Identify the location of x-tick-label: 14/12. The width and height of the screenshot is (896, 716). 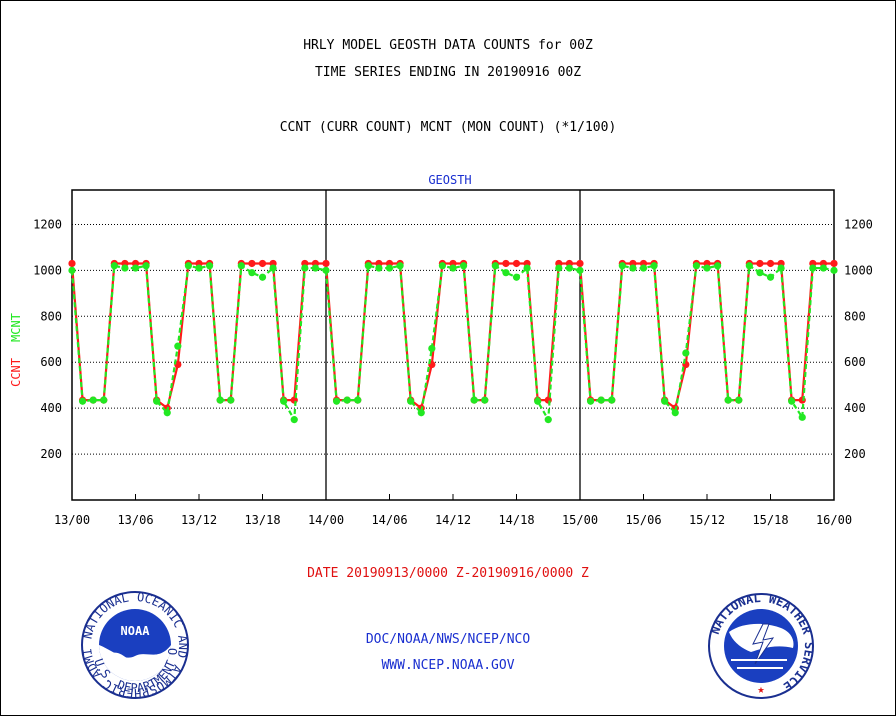
(453, 520).